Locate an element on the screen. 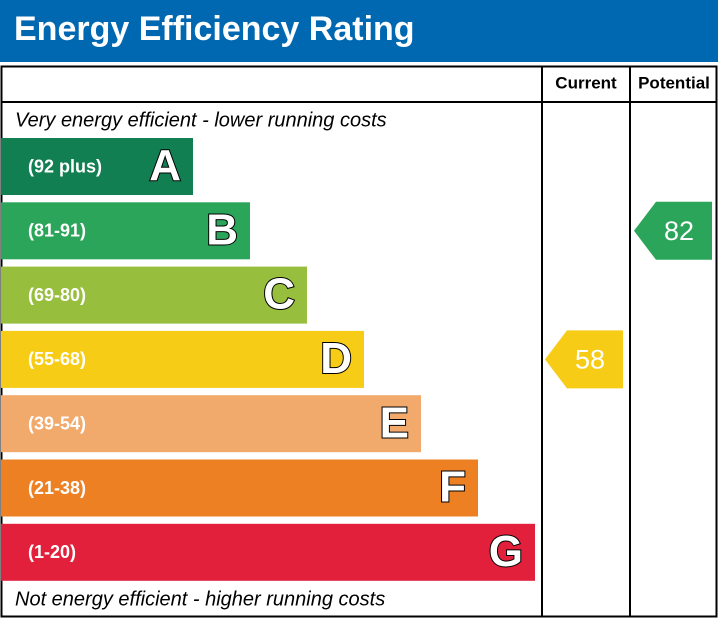 The height and width of the screenshot is (624, 718). band-range: (55-68) is located at coordinates (57, 359).